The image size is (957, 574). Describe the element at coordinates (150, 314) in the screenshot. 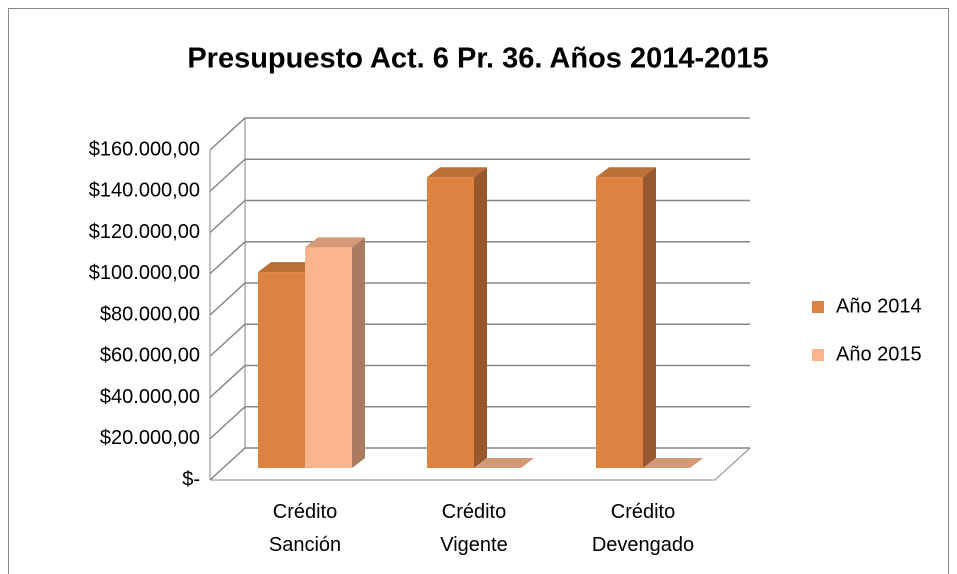

I see `y-tick-label: $80.000,00` at that location.